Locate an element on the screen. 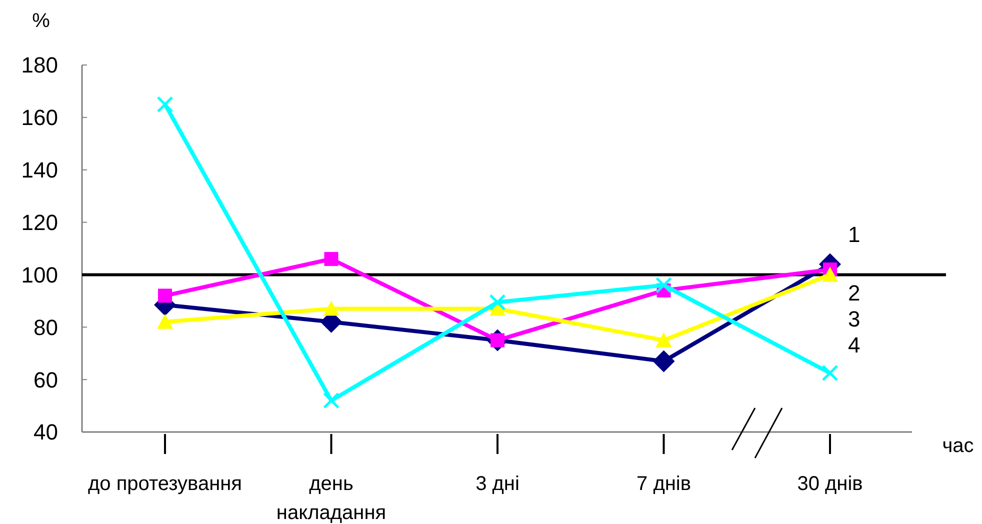 The height and width of the screenshot is (524, 982). x-tick-label: 3 дні is located at coordinates (498, 484).